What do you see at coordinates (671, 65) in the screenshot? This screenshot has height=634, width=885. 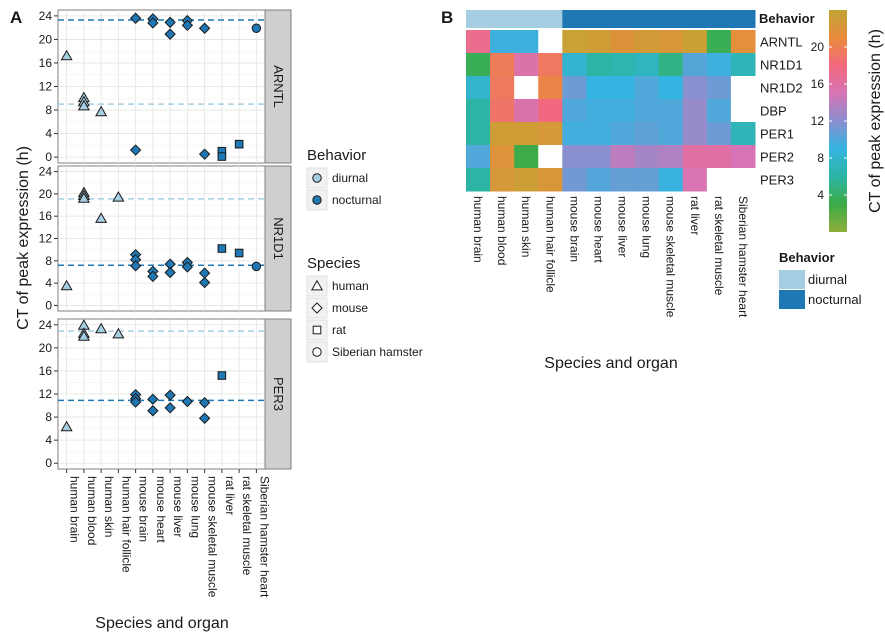 I see `heatmap-cell-nr1d1-mouse-skeletal-muscle` at bounding box center [671, 65].